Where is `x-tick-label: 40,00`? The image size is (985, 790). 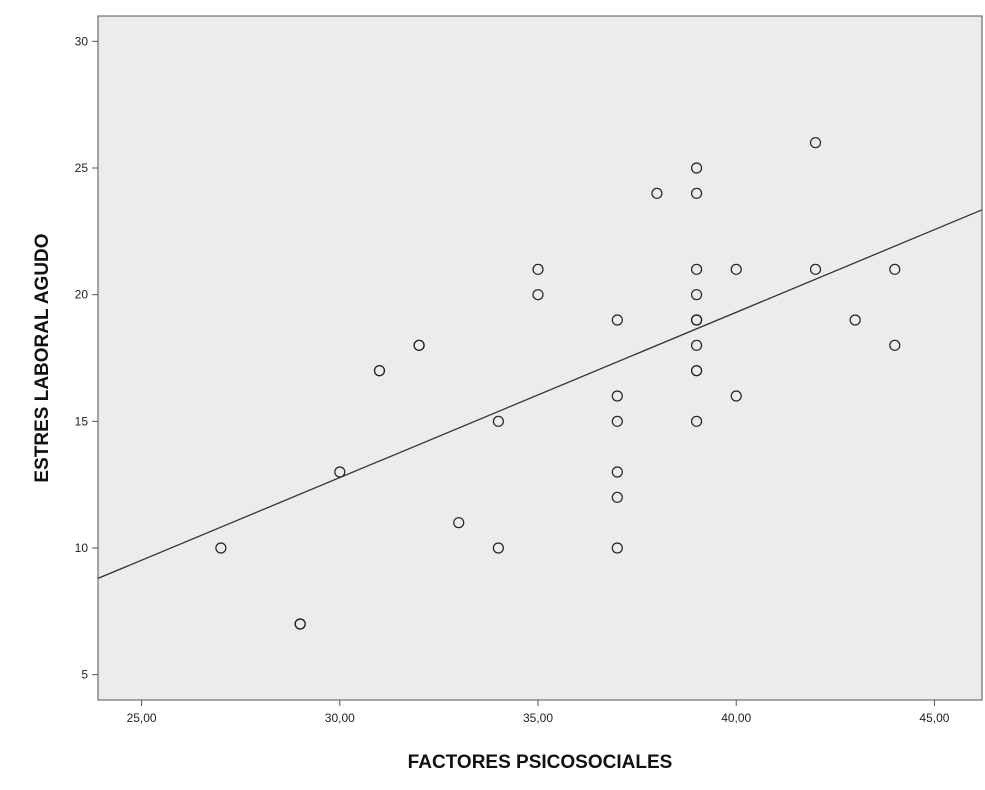
x-tick-label: 40,00 is located at coordinates (736, 718).